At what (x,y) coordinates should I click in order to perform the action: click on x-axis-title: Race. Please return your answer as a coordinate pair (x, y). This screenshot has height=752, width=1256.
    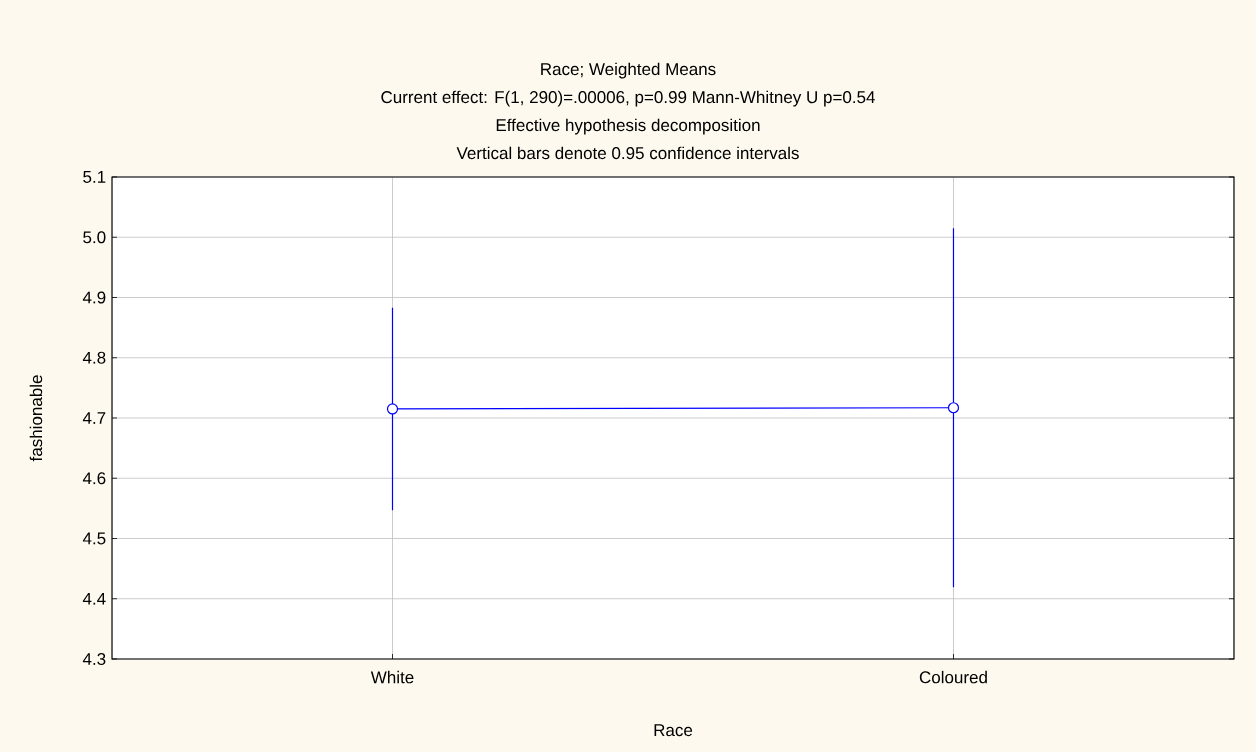
    Looking at the image, I should click on (673, 730).